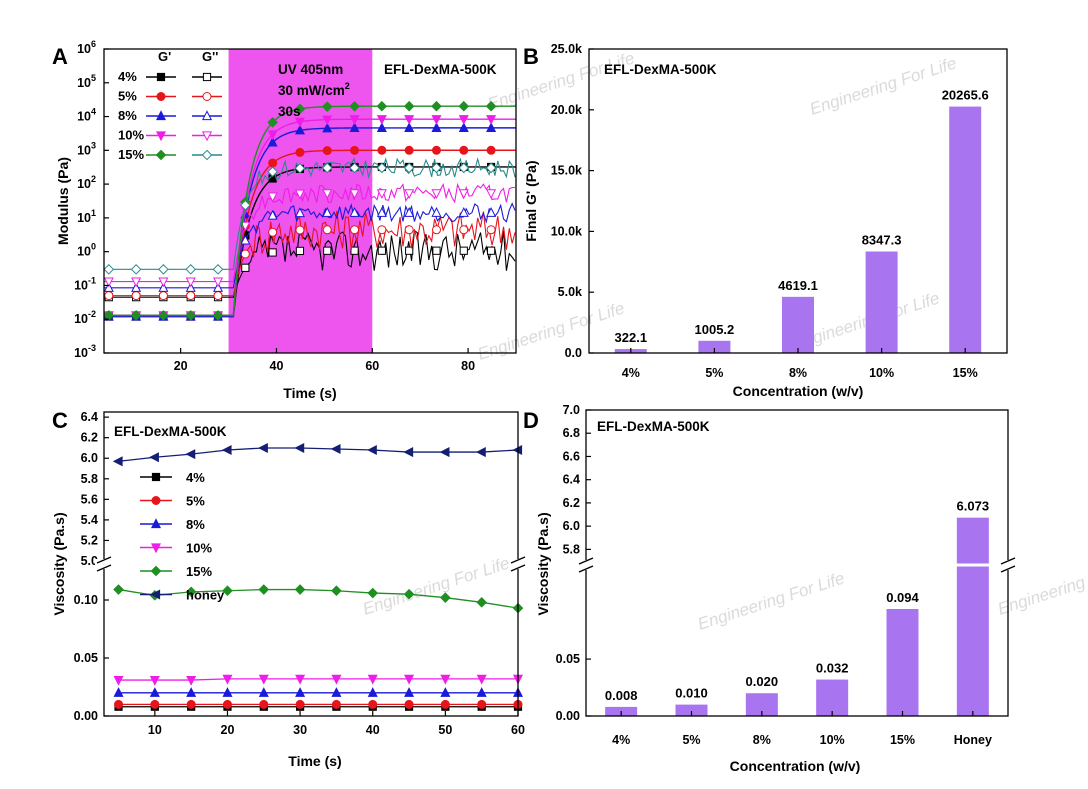 The image size is (1088, 789). What do you see at coordinates (89, 479) in the screenshot?
I see `y-tick-label-c-upper: 5.8` at bounding box center [89, 479].